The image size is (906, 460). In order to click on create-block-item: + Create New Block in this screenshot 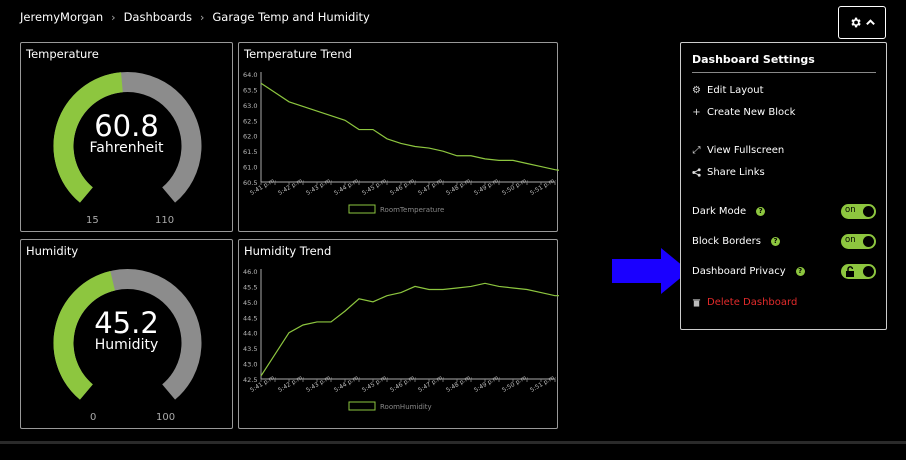, I will do `click(743, 112)`.